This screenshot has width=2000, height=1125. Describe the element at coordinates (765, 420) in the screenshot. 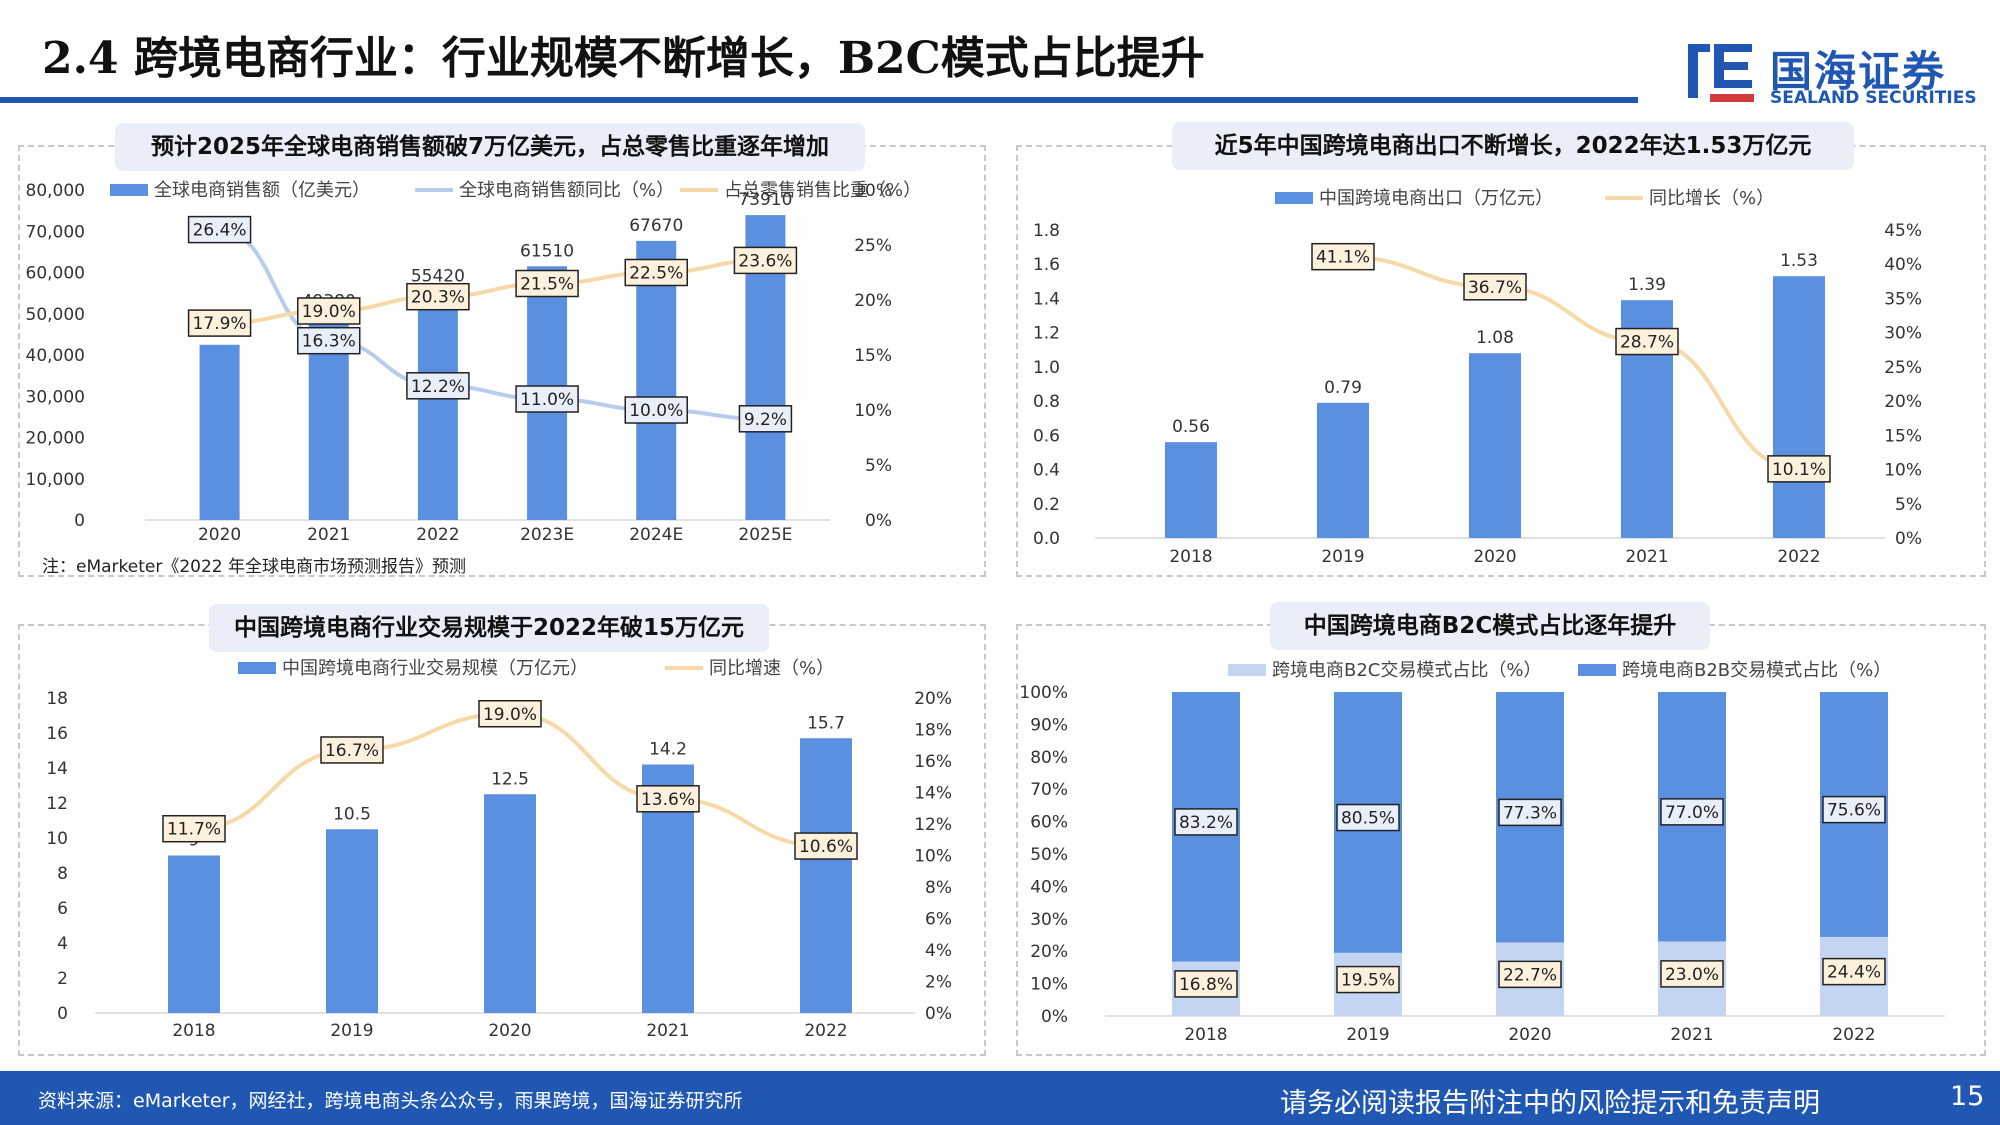

I see `line-data-label: 9.2%` at that location.